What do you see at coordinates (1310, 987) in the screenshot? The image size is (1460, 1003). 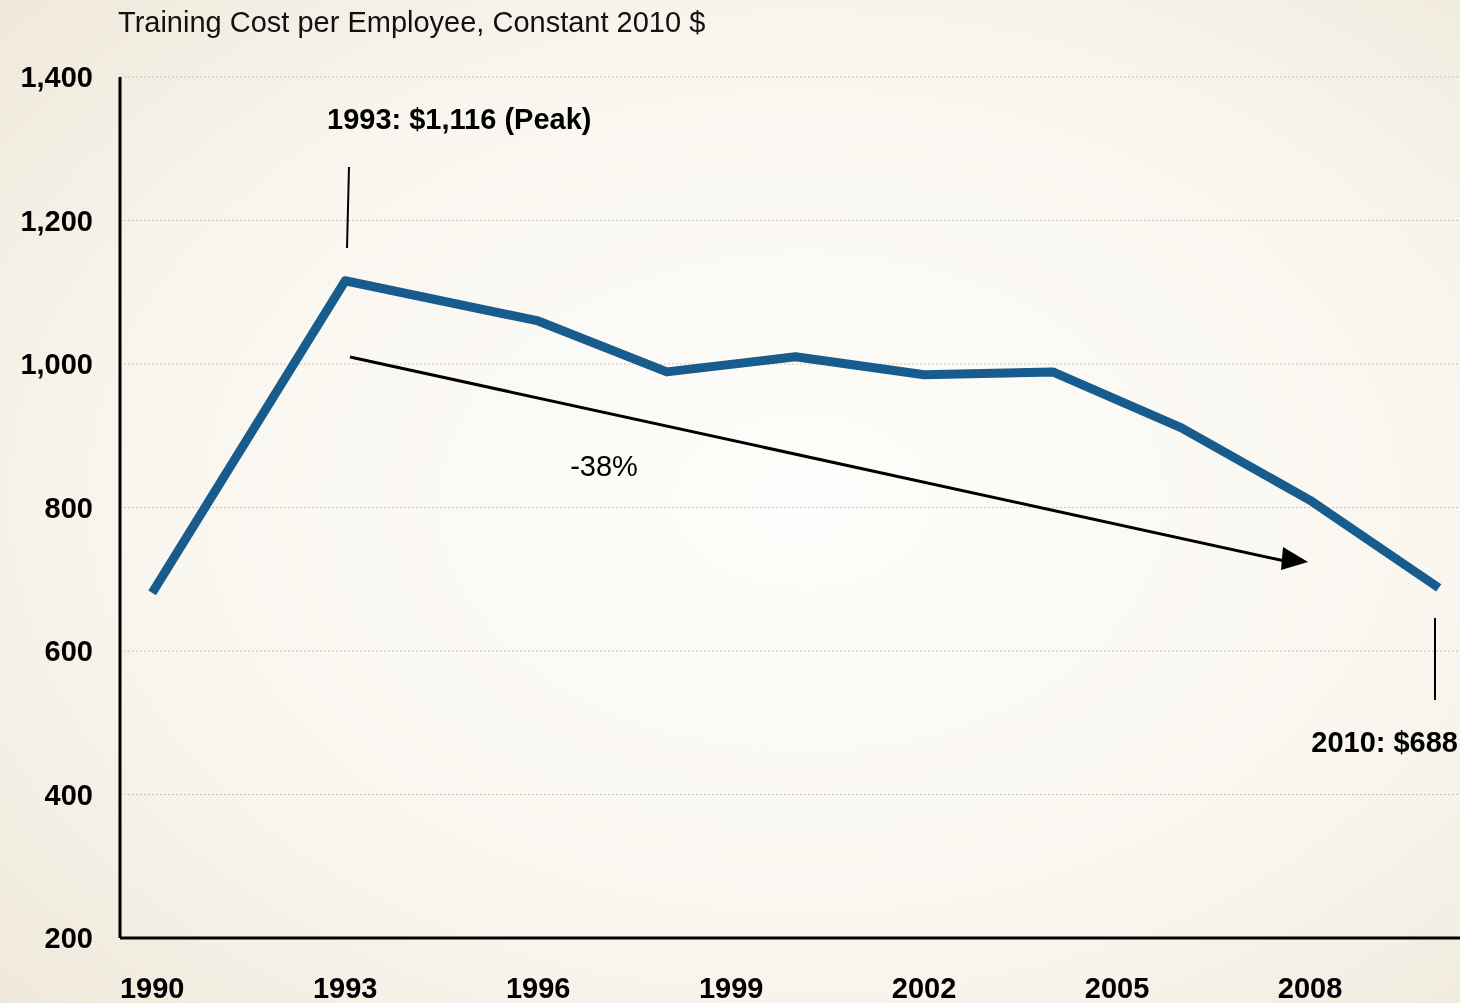 I see `x-tick-label: 2008` at bounding box center [1310, 987].